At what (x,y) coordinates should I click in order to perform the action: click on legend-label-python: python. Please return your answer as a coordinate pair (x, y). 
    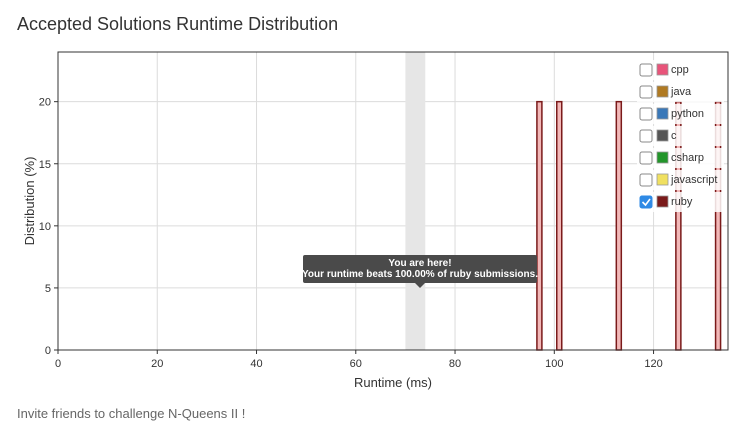
    Looking at the image, I should click on (687, 114).